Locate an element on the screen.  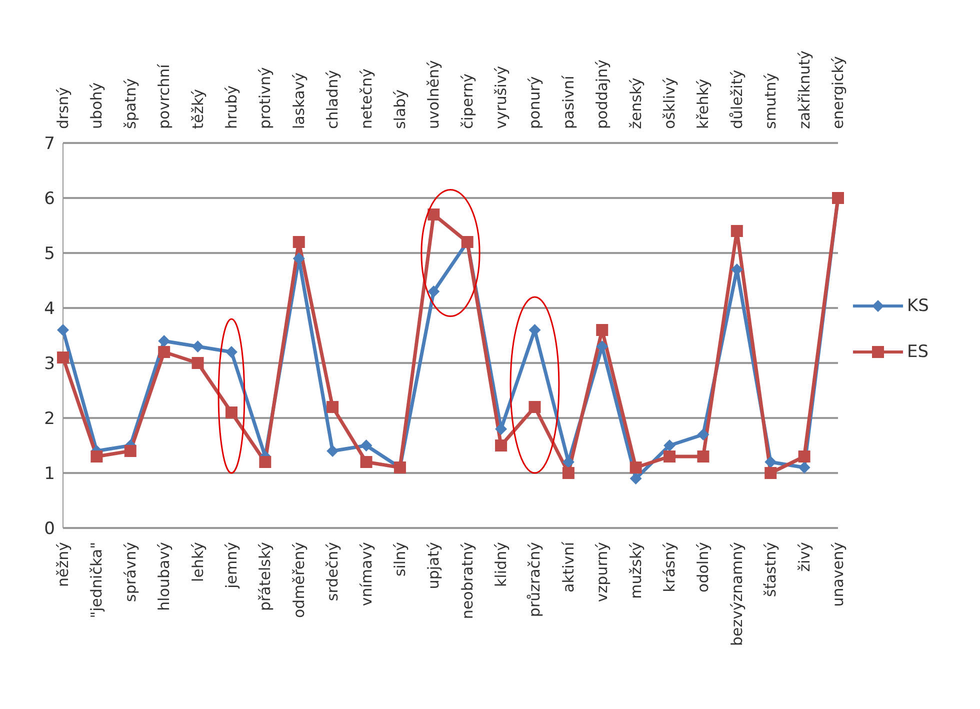
x-tick-label: šťastný is located at coordinates (771, 569).